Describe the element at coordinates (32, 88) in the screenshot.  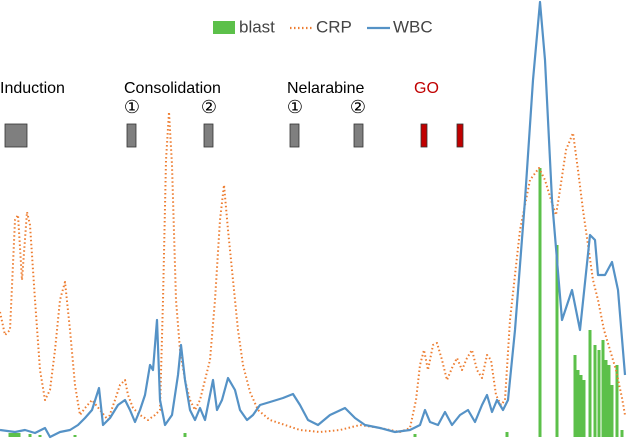
I see `phase-label: Induction` at that location.